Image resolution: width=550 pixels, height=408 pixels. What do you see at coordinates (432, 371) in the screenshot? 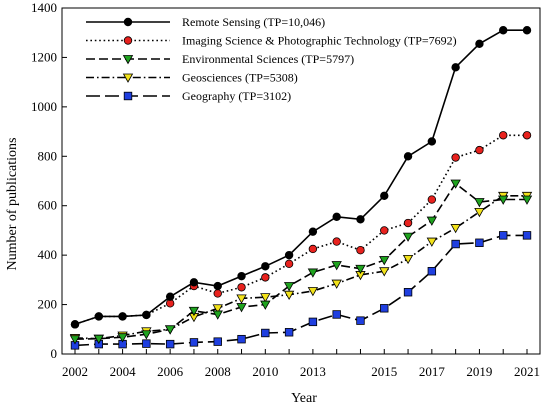
I see `x-tick-label: 2017` at bounding box center [432, 371].